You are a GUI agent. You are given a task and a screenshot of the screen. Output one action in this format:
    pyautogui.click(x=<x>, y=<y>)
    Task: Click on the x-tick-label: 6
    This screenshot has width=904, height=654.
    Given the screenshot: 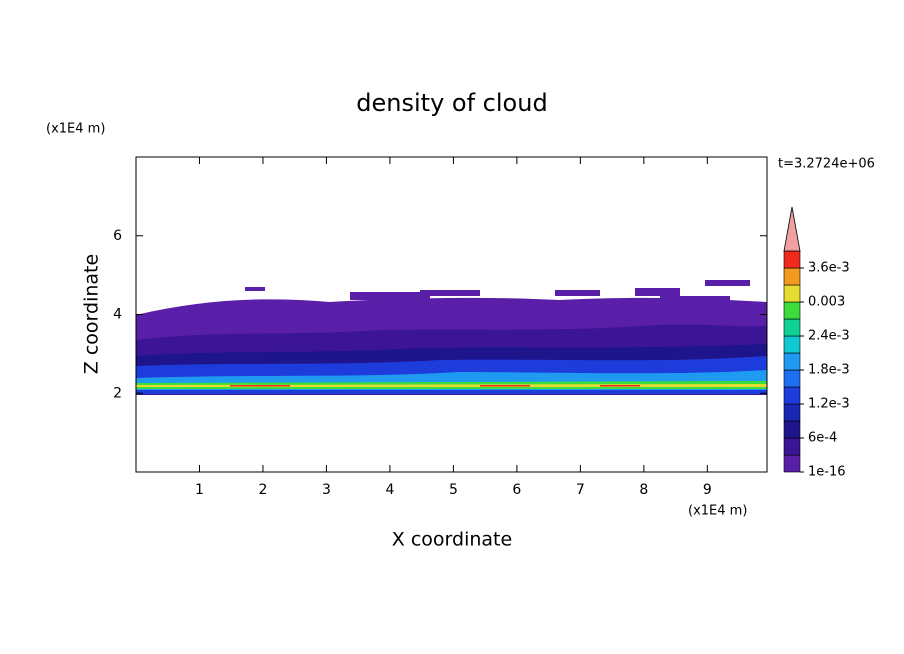 What is the action you would take?
    pyautogui.click(x=516, y=490)
    